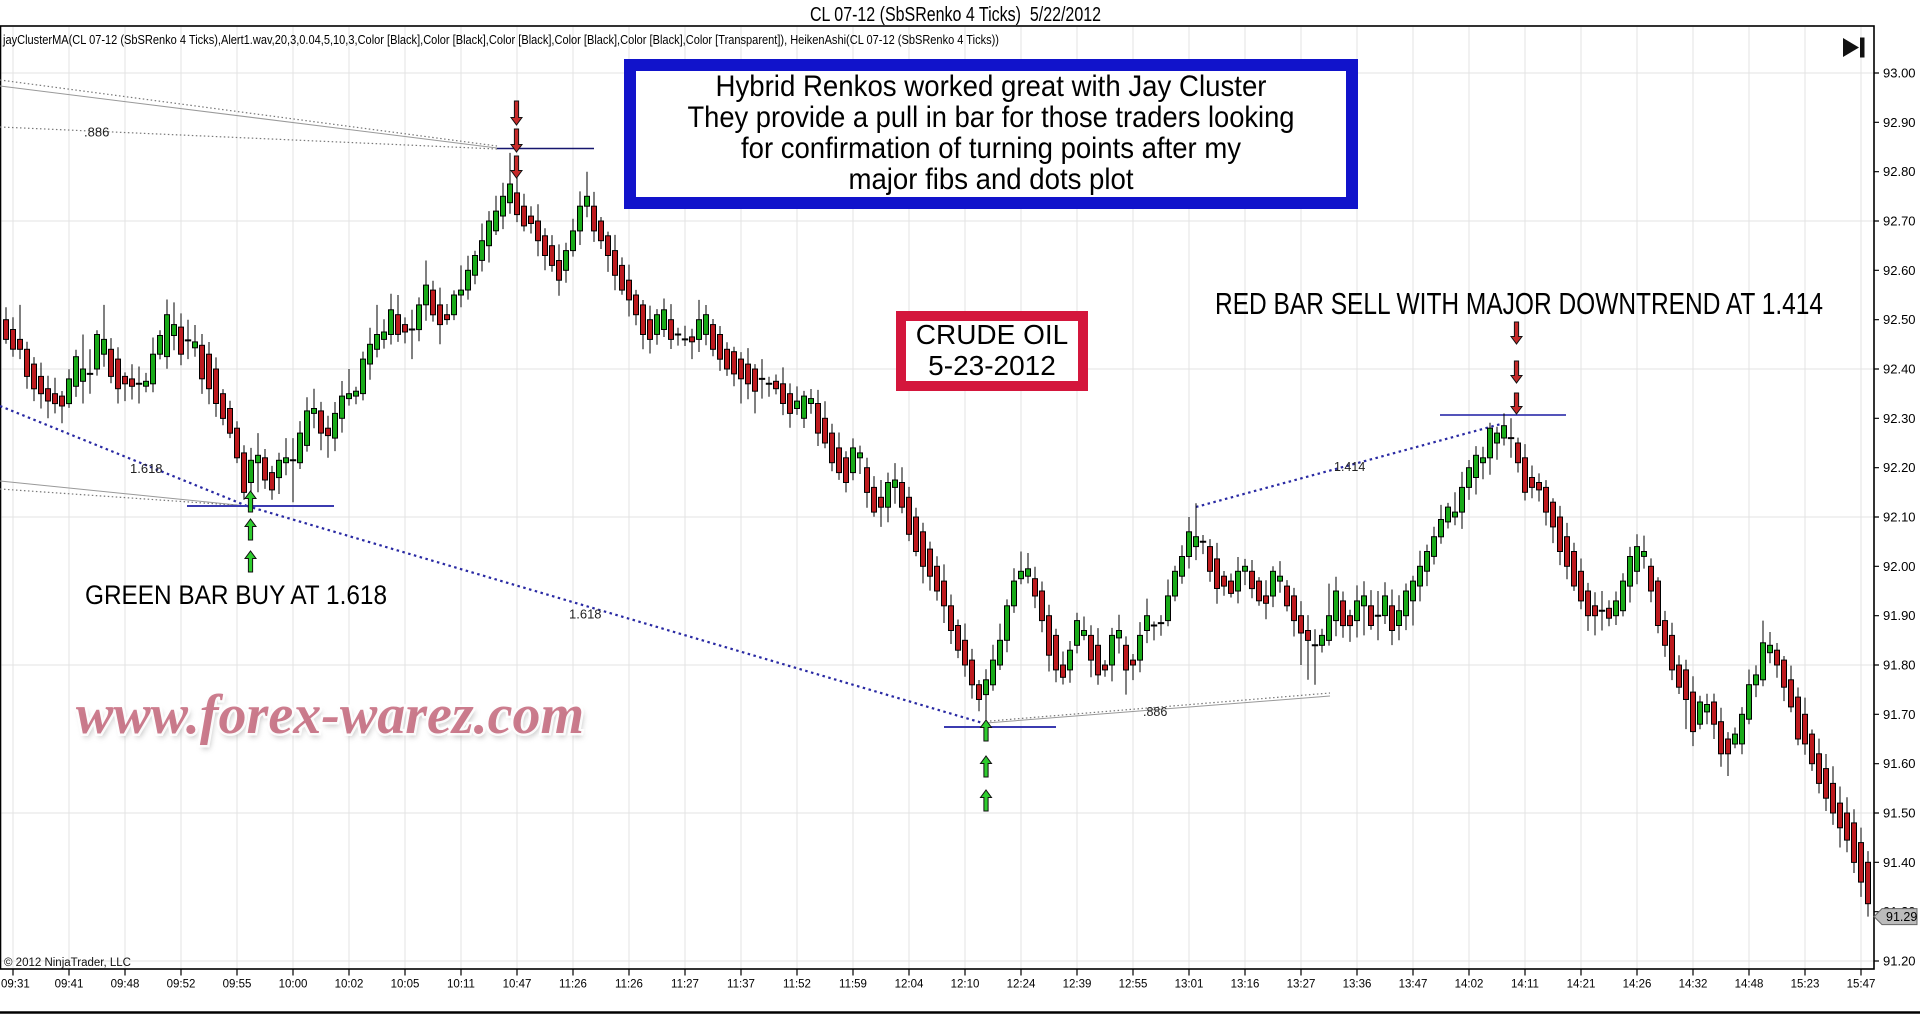 The width and height of the screenshot is (1920, 1015). What do you see at coordinates (1899, 171) in the screenshot?
I see `svg-text: 92.80` at bounding box center [1899, 171].